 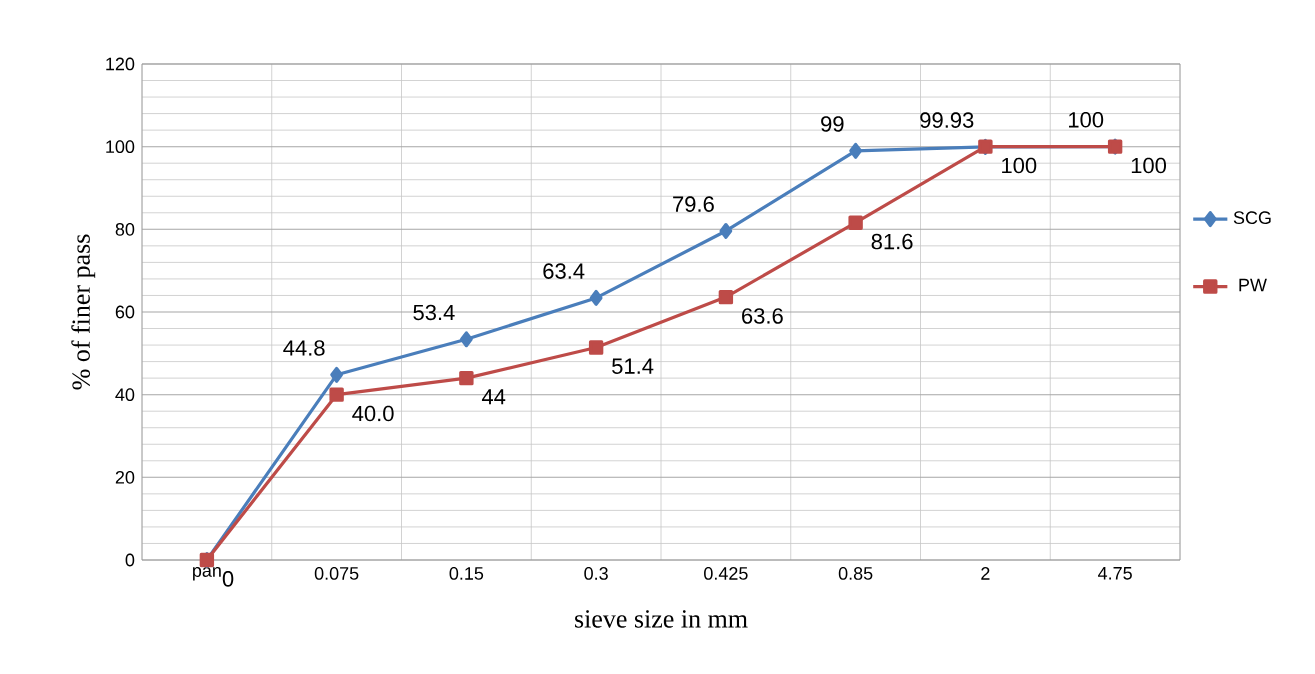 What do you see at coordinates (120, 64) in the screenshot?
I see `y-tick-label: 120` at bounding box center [120, 64].